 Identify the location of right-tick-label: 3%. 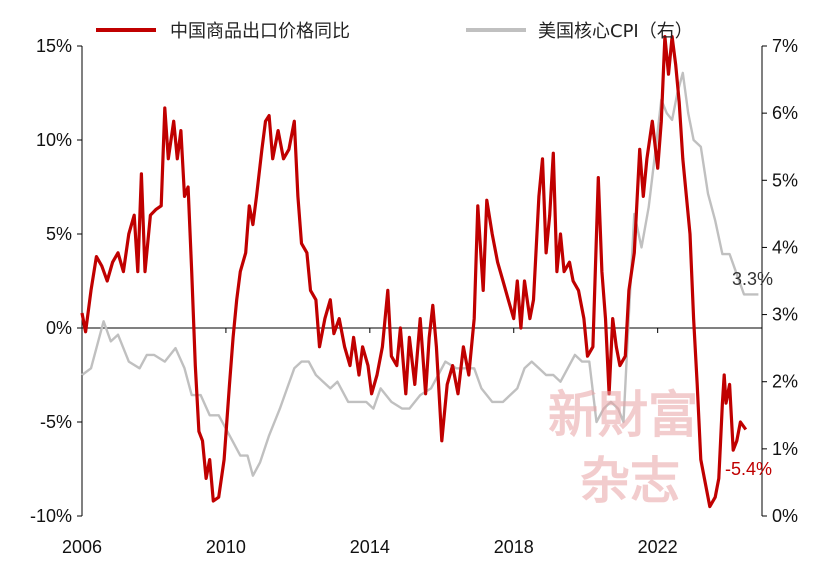
(785, 315).